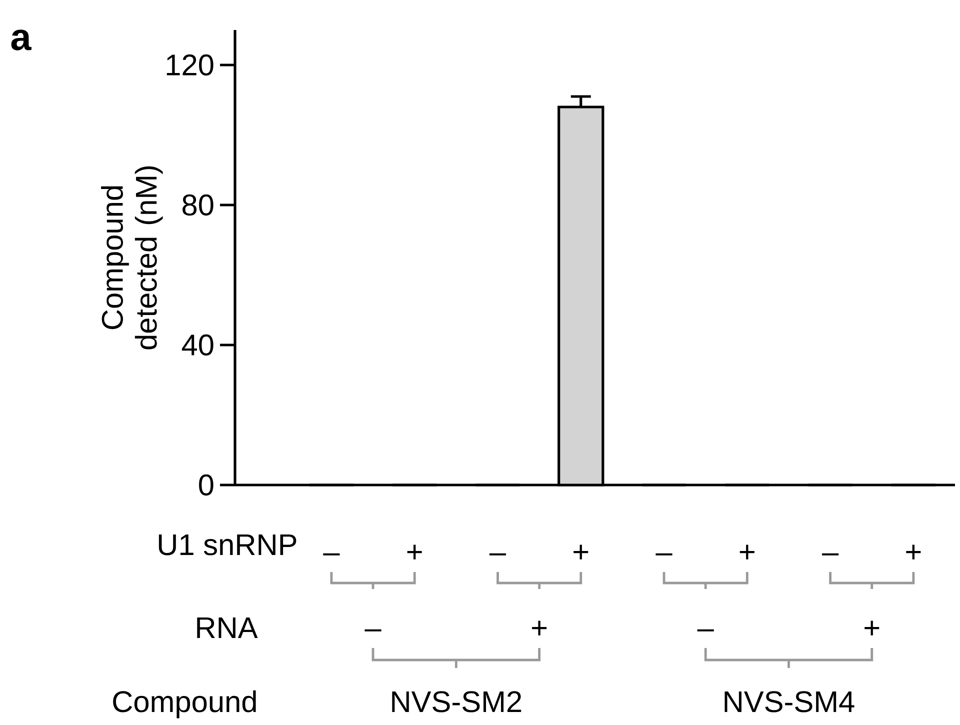 Image resolution: width=960 pixels, height=725 pixels. Describe the element at coordinates (227, 627) in the screenshot. I see `text: RNA` at that location.